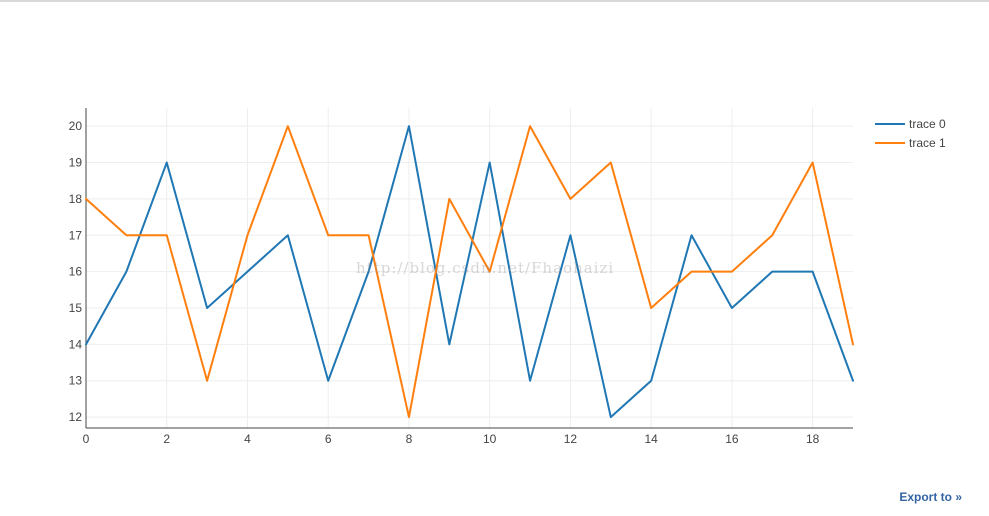 This screenshot has height=516, width=989. I want to click on x-tick-label: 0, so click(86, 439).